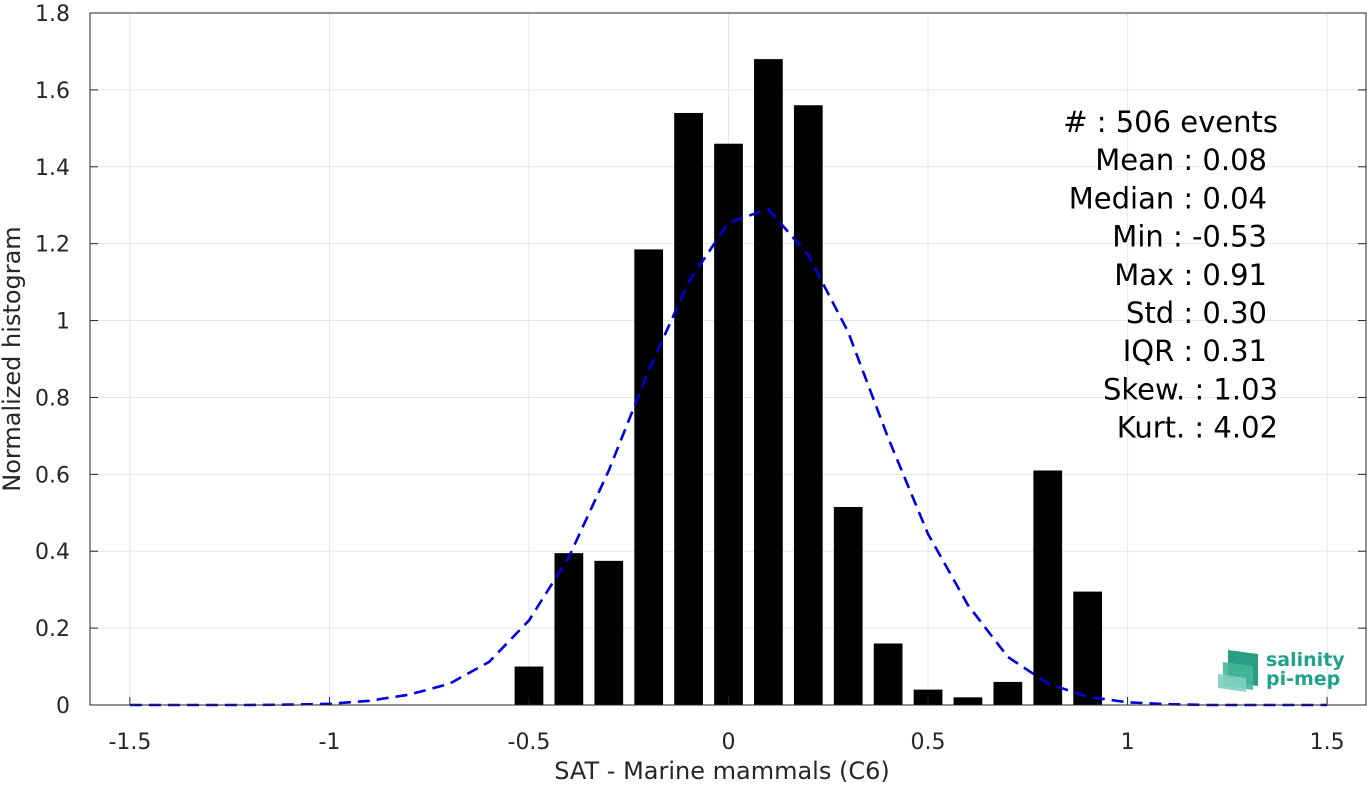 The width and height of the screenshot is (1367, 785). Describe the element at coordinates (63, 322) in the screenshot. I see `y-tick-label: 1` at that location.